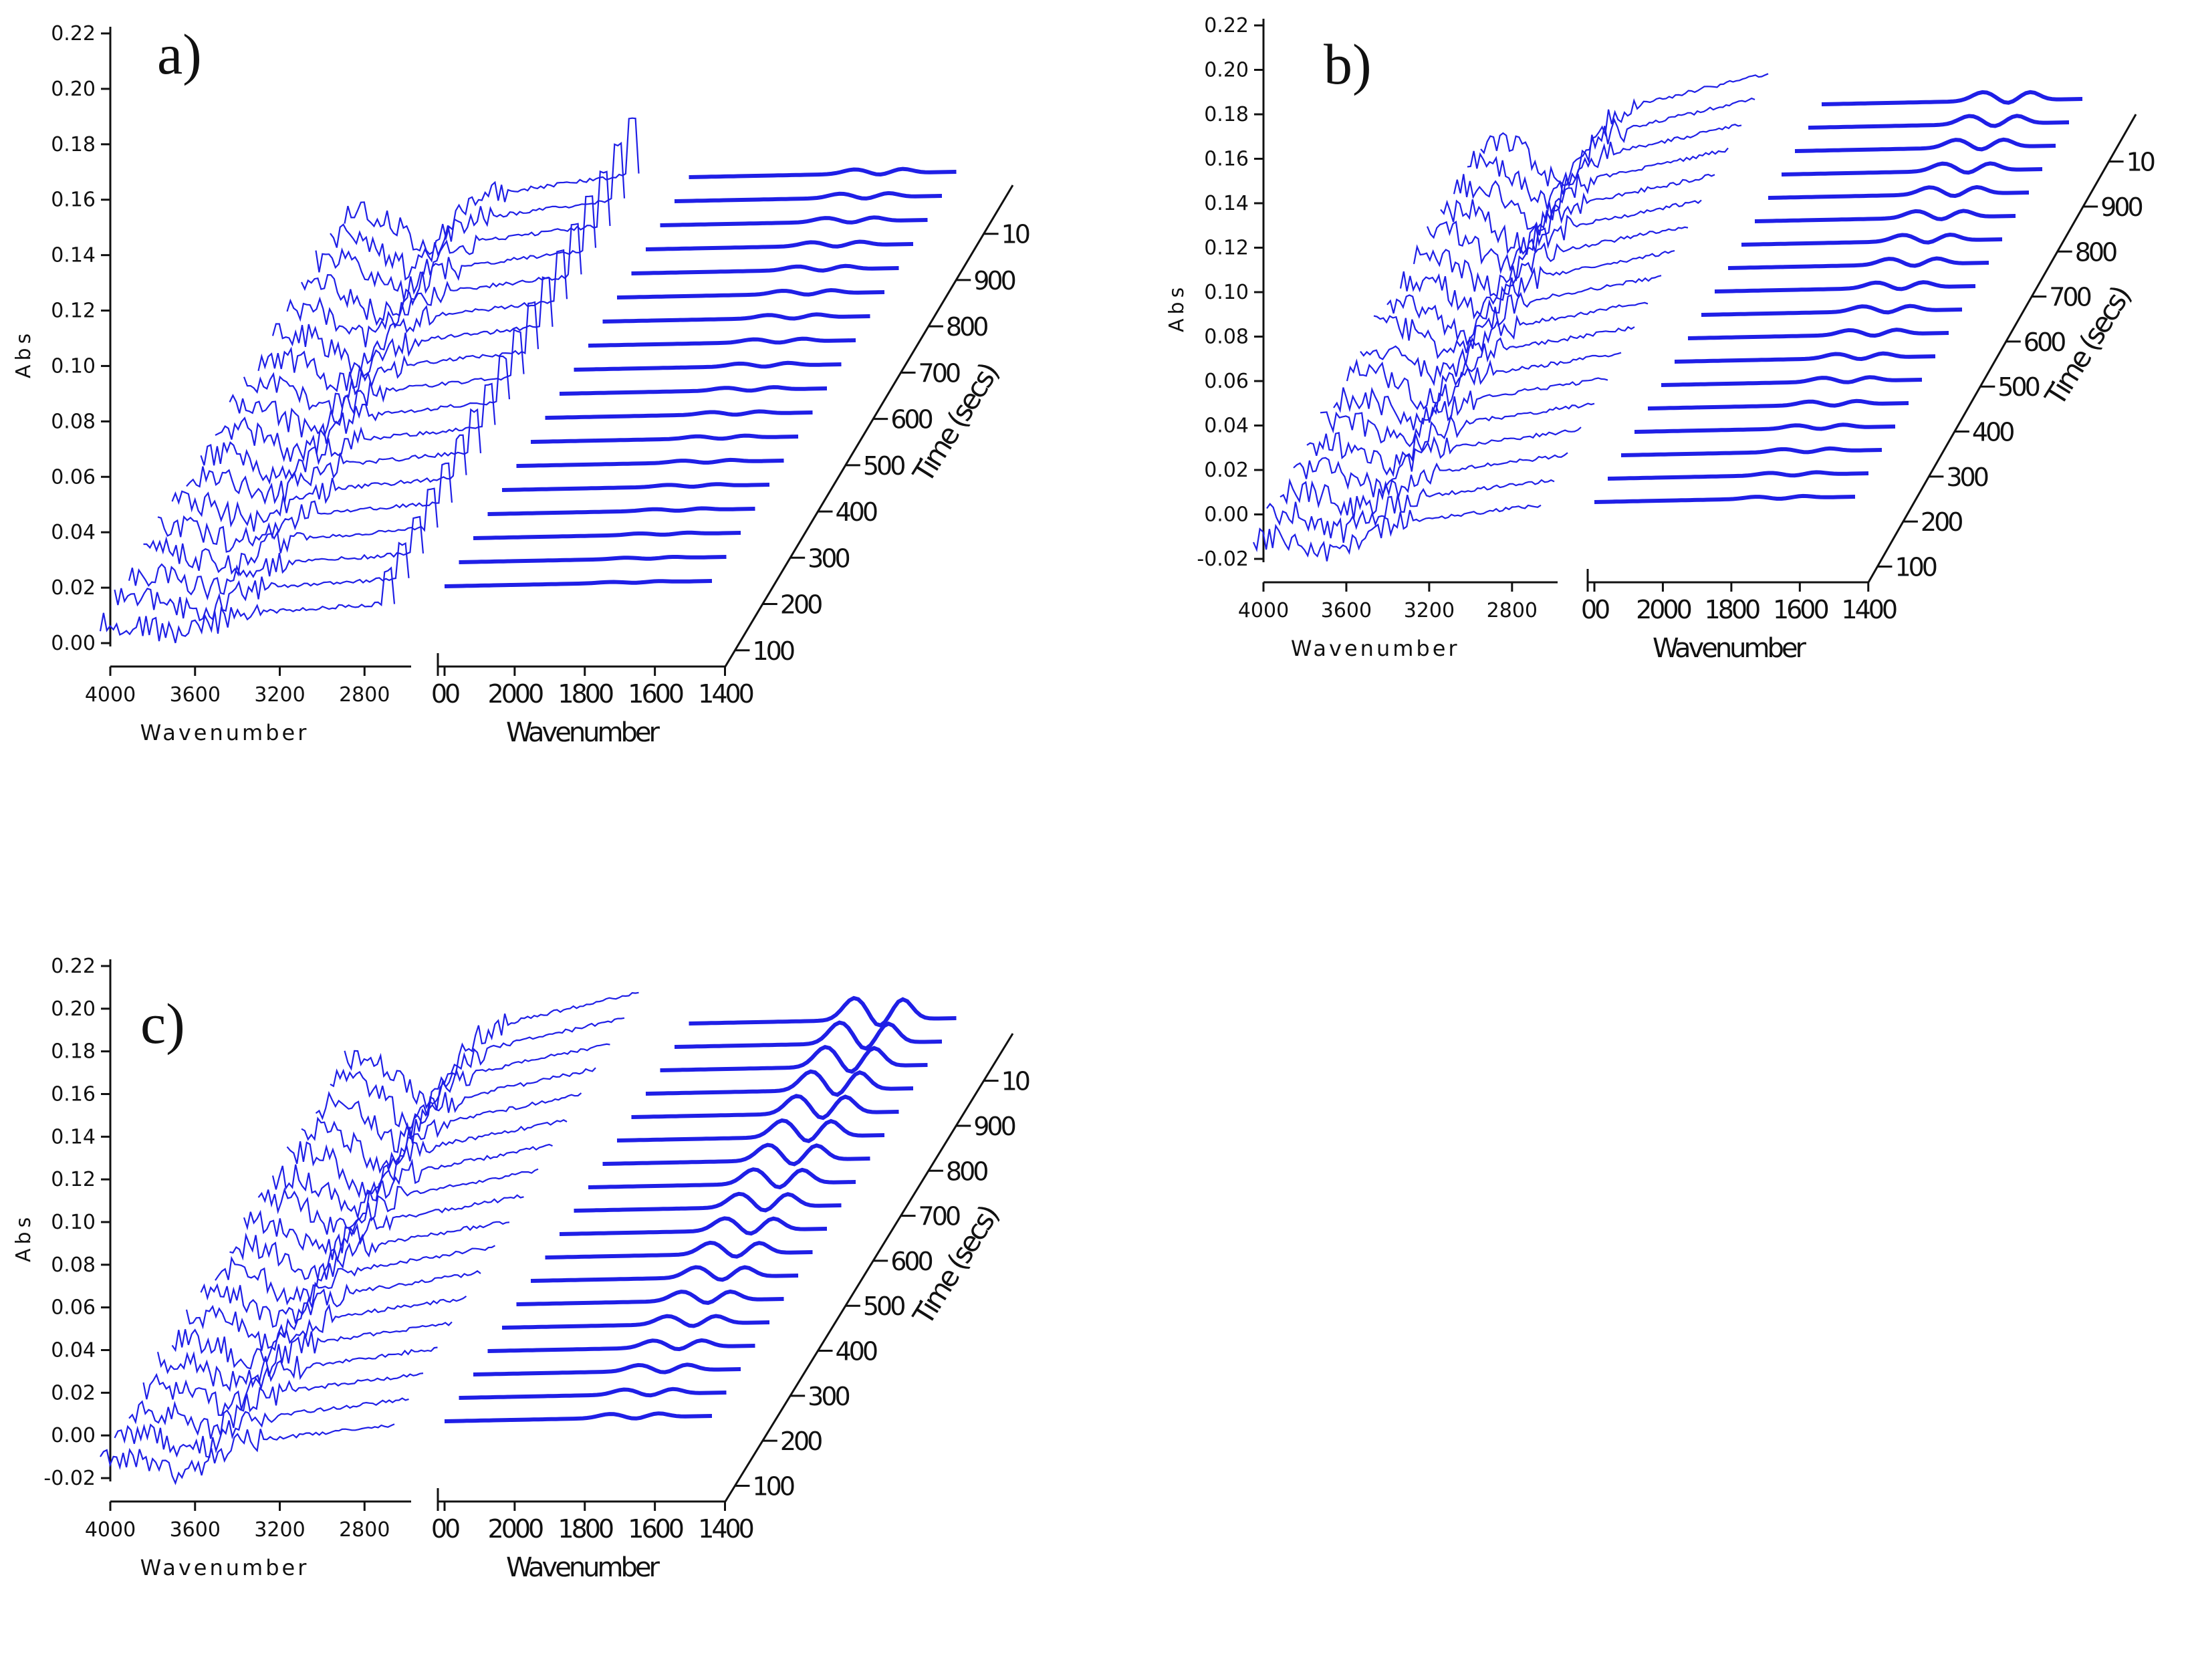 The image size is (2186, 1680). I want to click on y-tick-label: 0.02, so click(73, 588).